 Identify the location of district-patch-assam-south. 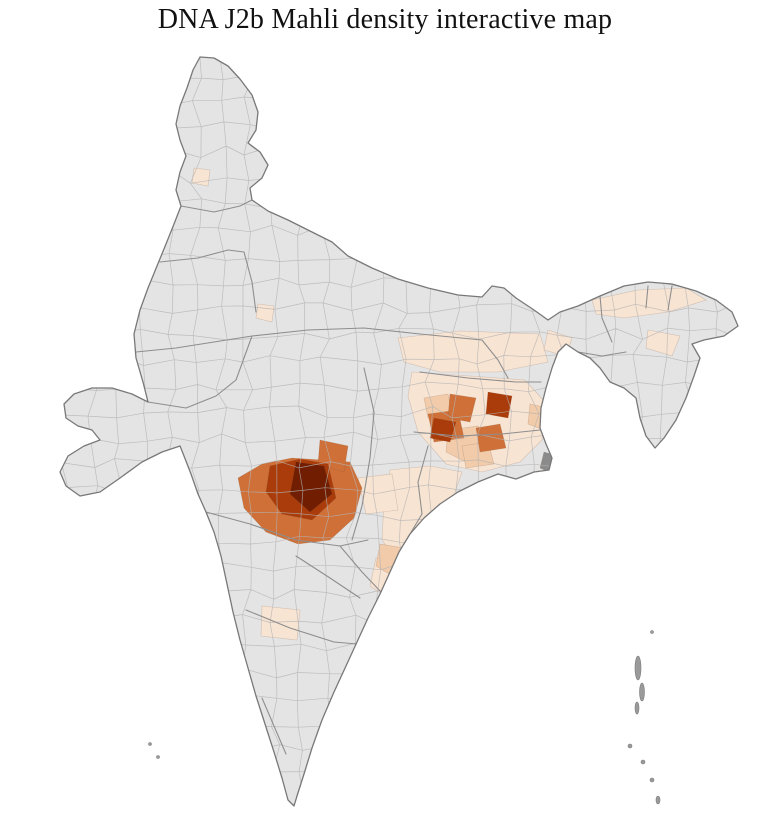
(663, 343).